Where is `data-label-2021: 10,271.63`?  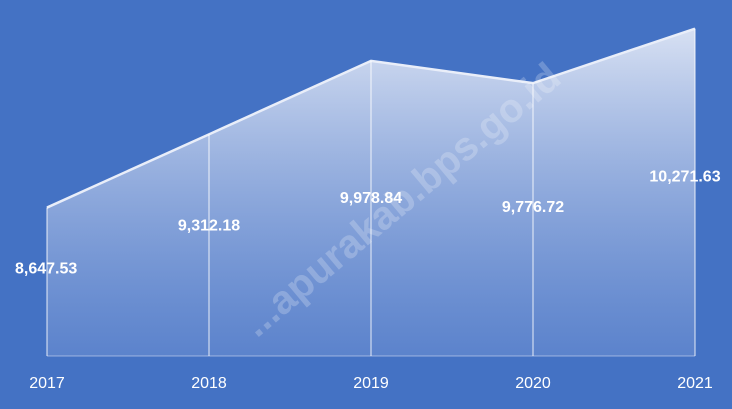 data-label-2021: 10,271.63 is located at coordinates (684, 177).